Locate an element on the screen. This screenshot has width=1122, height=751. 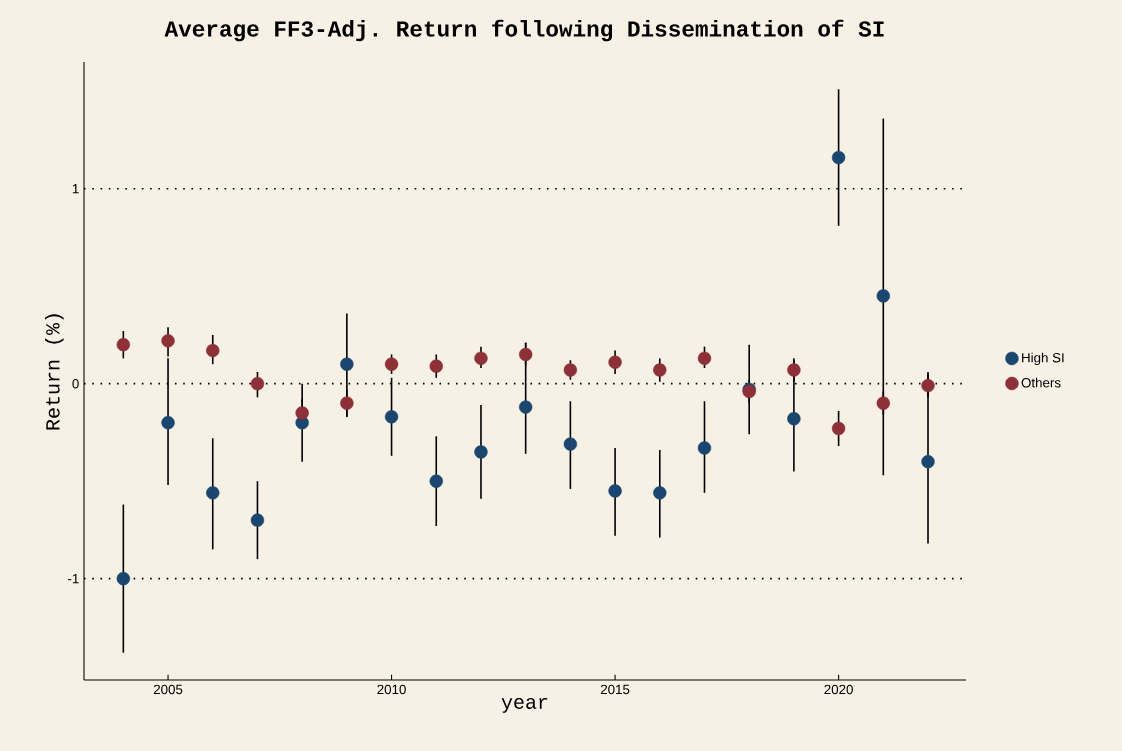
x-axis-title: year is located at coordinates (524, 705).